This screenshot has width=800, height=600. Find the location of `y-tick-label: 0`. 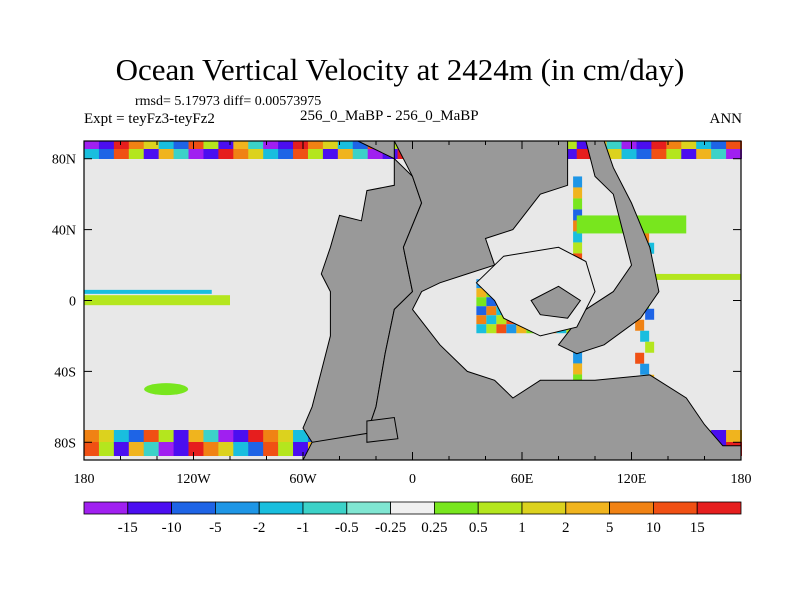

y-tick-label: 0 is located at coordinates (72, 302).